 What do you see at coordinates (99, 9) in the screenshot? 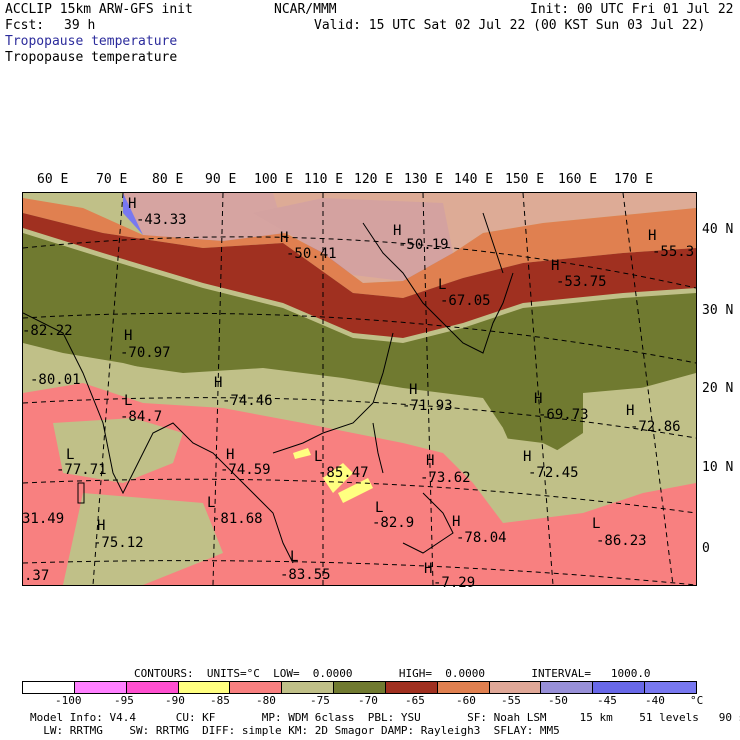
I see `model-title: ACCLIP 15km ARW-GFS init` at bounding box center [99, 9].